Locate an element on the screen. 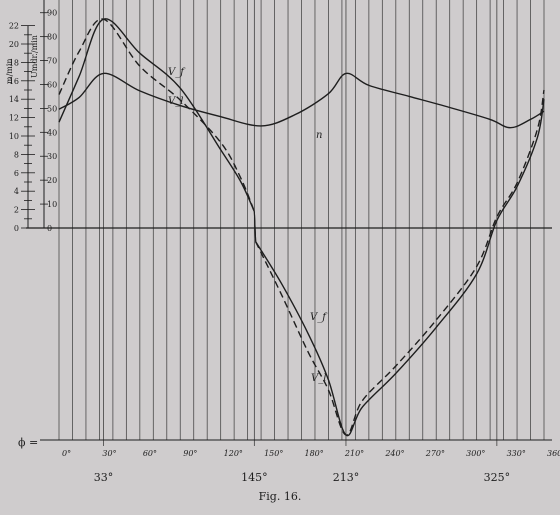 The height and width of the screenshot is (515, 560). left-scale-label: 10 is located at coordinates (14, 136).